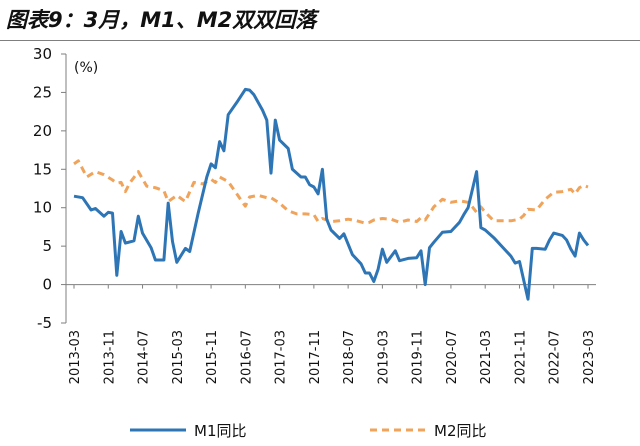 The height and width of the screenshot is (446, 640). Describe the element at coordinates (460, 431) in the screenshot. I see `legend-label-m2: M2同比` at that location.